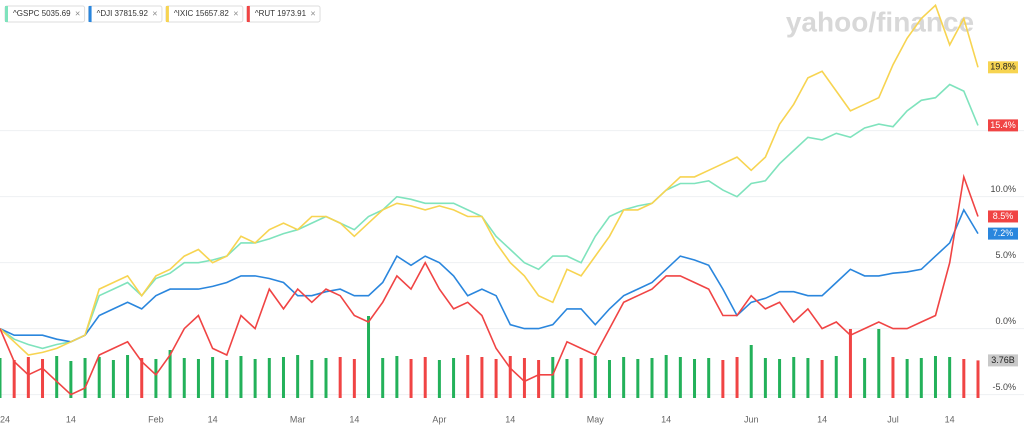 The image size is (1024, 428). Describe the element at coordinates (439, 419) in the screenshot. I see `x-tick-label: Apr` at that location.